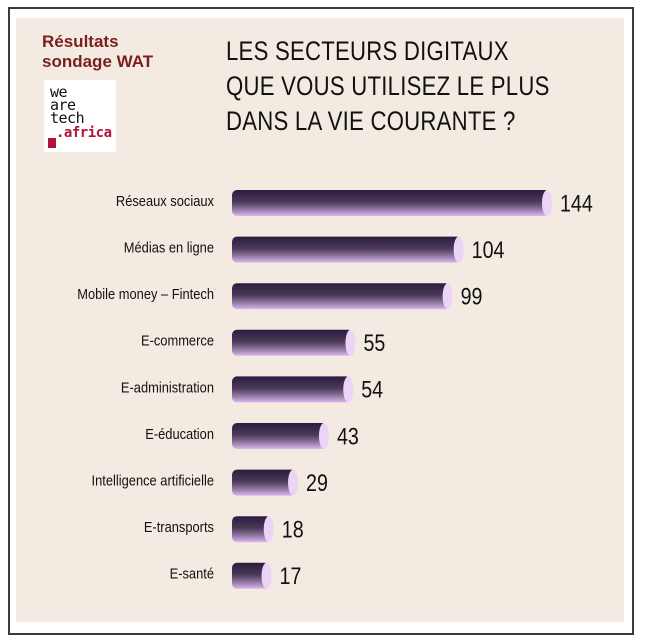 The height and width of the screenshot is (644, 645). What do you see at coordinates (488, 249) in the screenshot?
I see `value-label-1: 104` at bounding box center [488, 249].